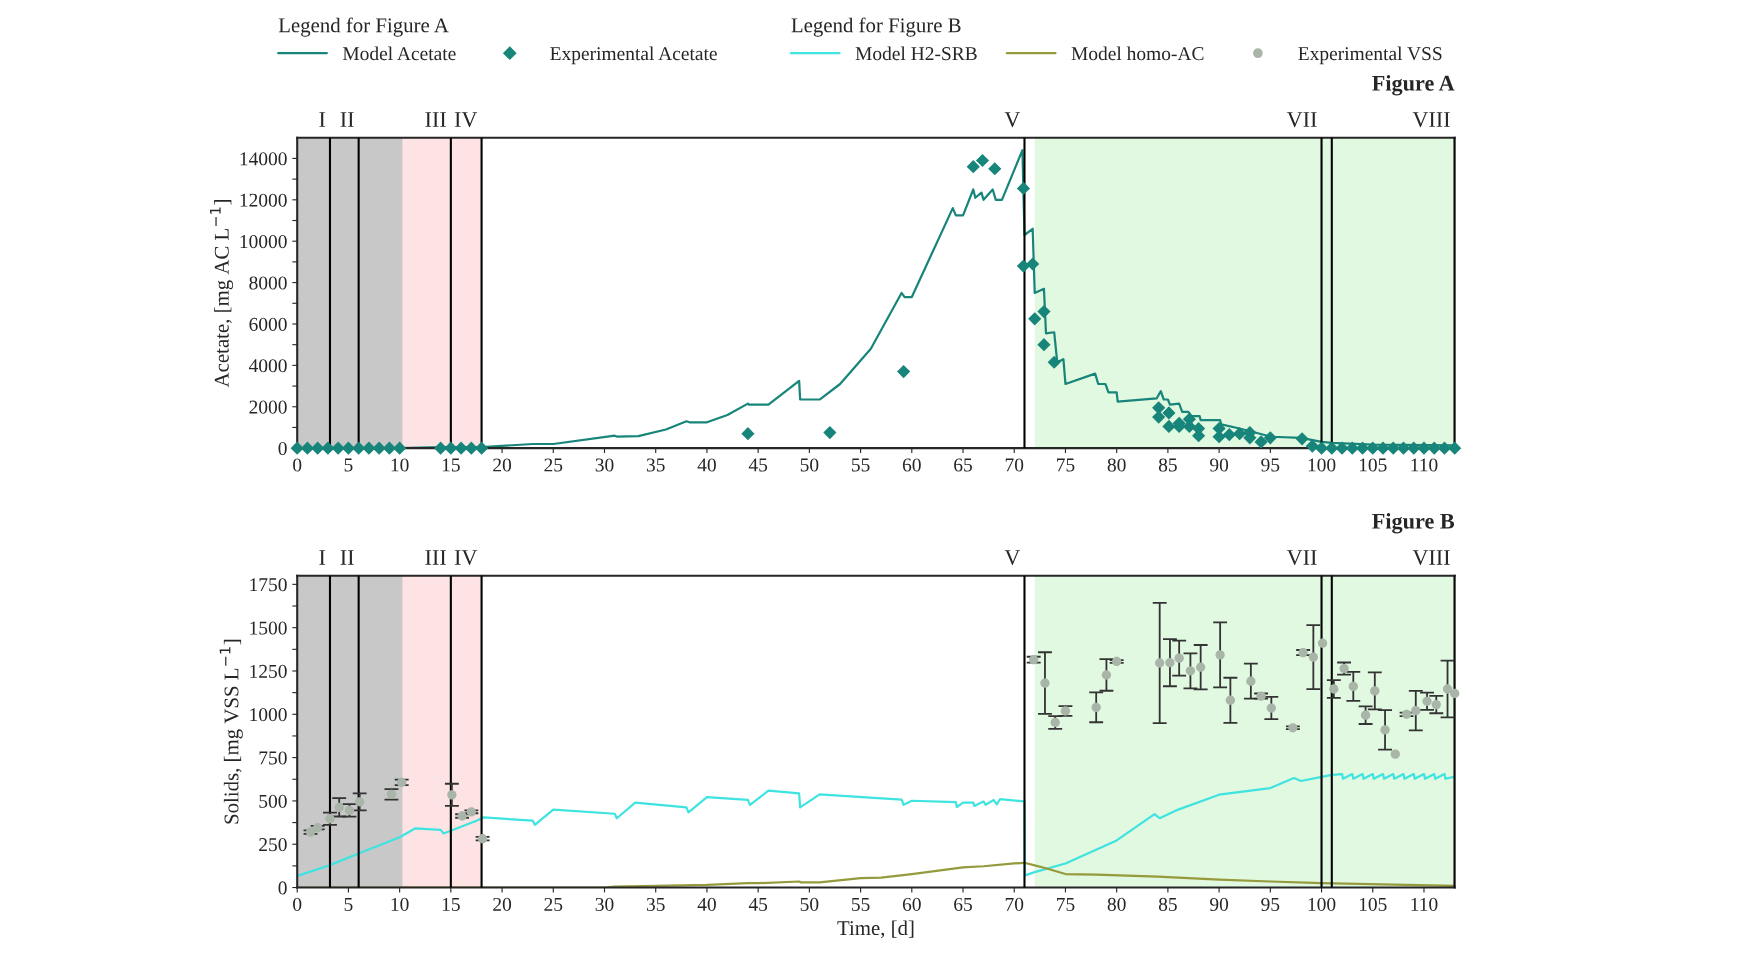  What do you see at coordinates (263, 200) in the screenshot?
I see `y-tick-label: 12000` at bounding box center [263, 200].